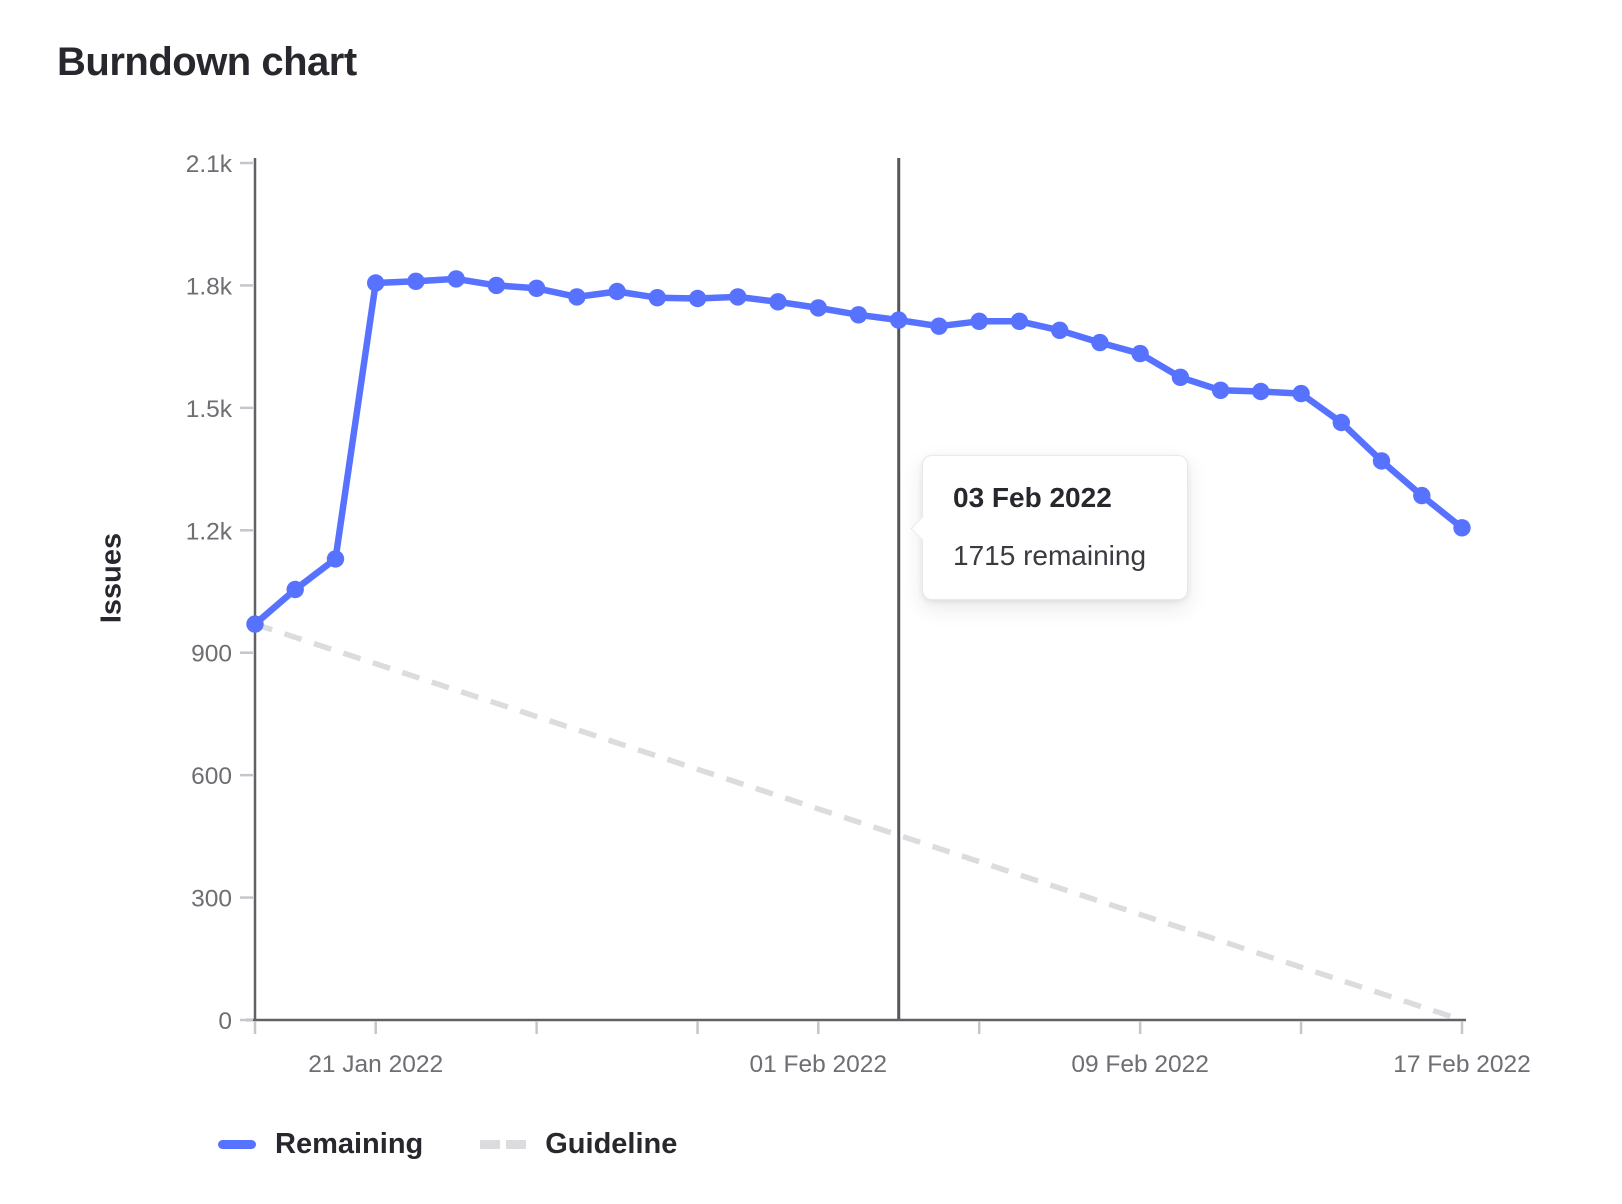 This screenshot has width=1622, height=1204. Describe the element at coordinates (939, 326) in the screenshot. I see `data-point-04-feb-2022` at that location.